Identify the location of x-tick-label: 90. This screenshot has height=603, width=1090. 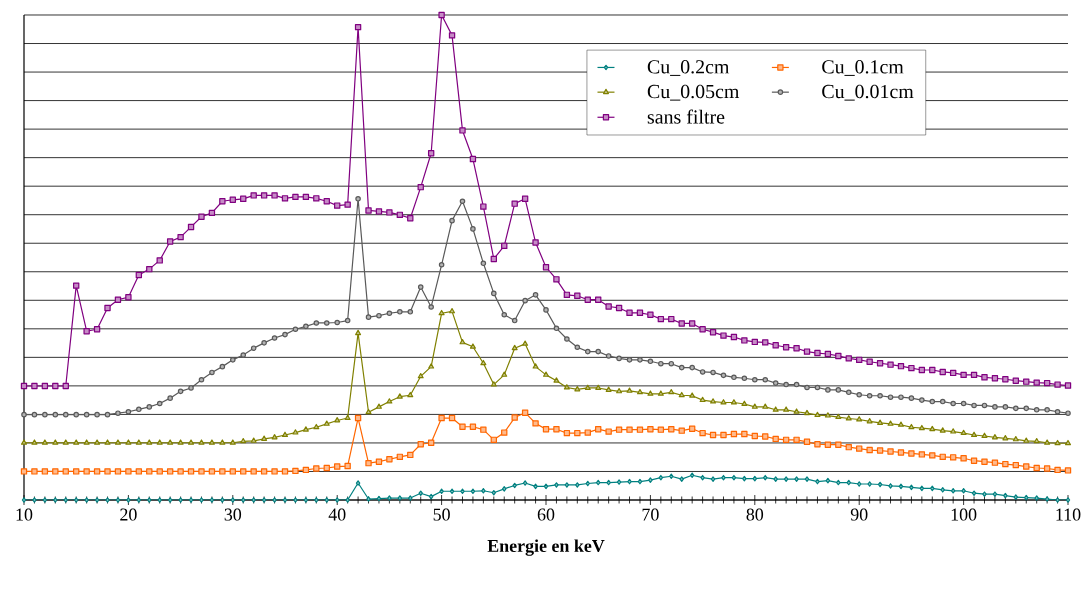
(859, 514).